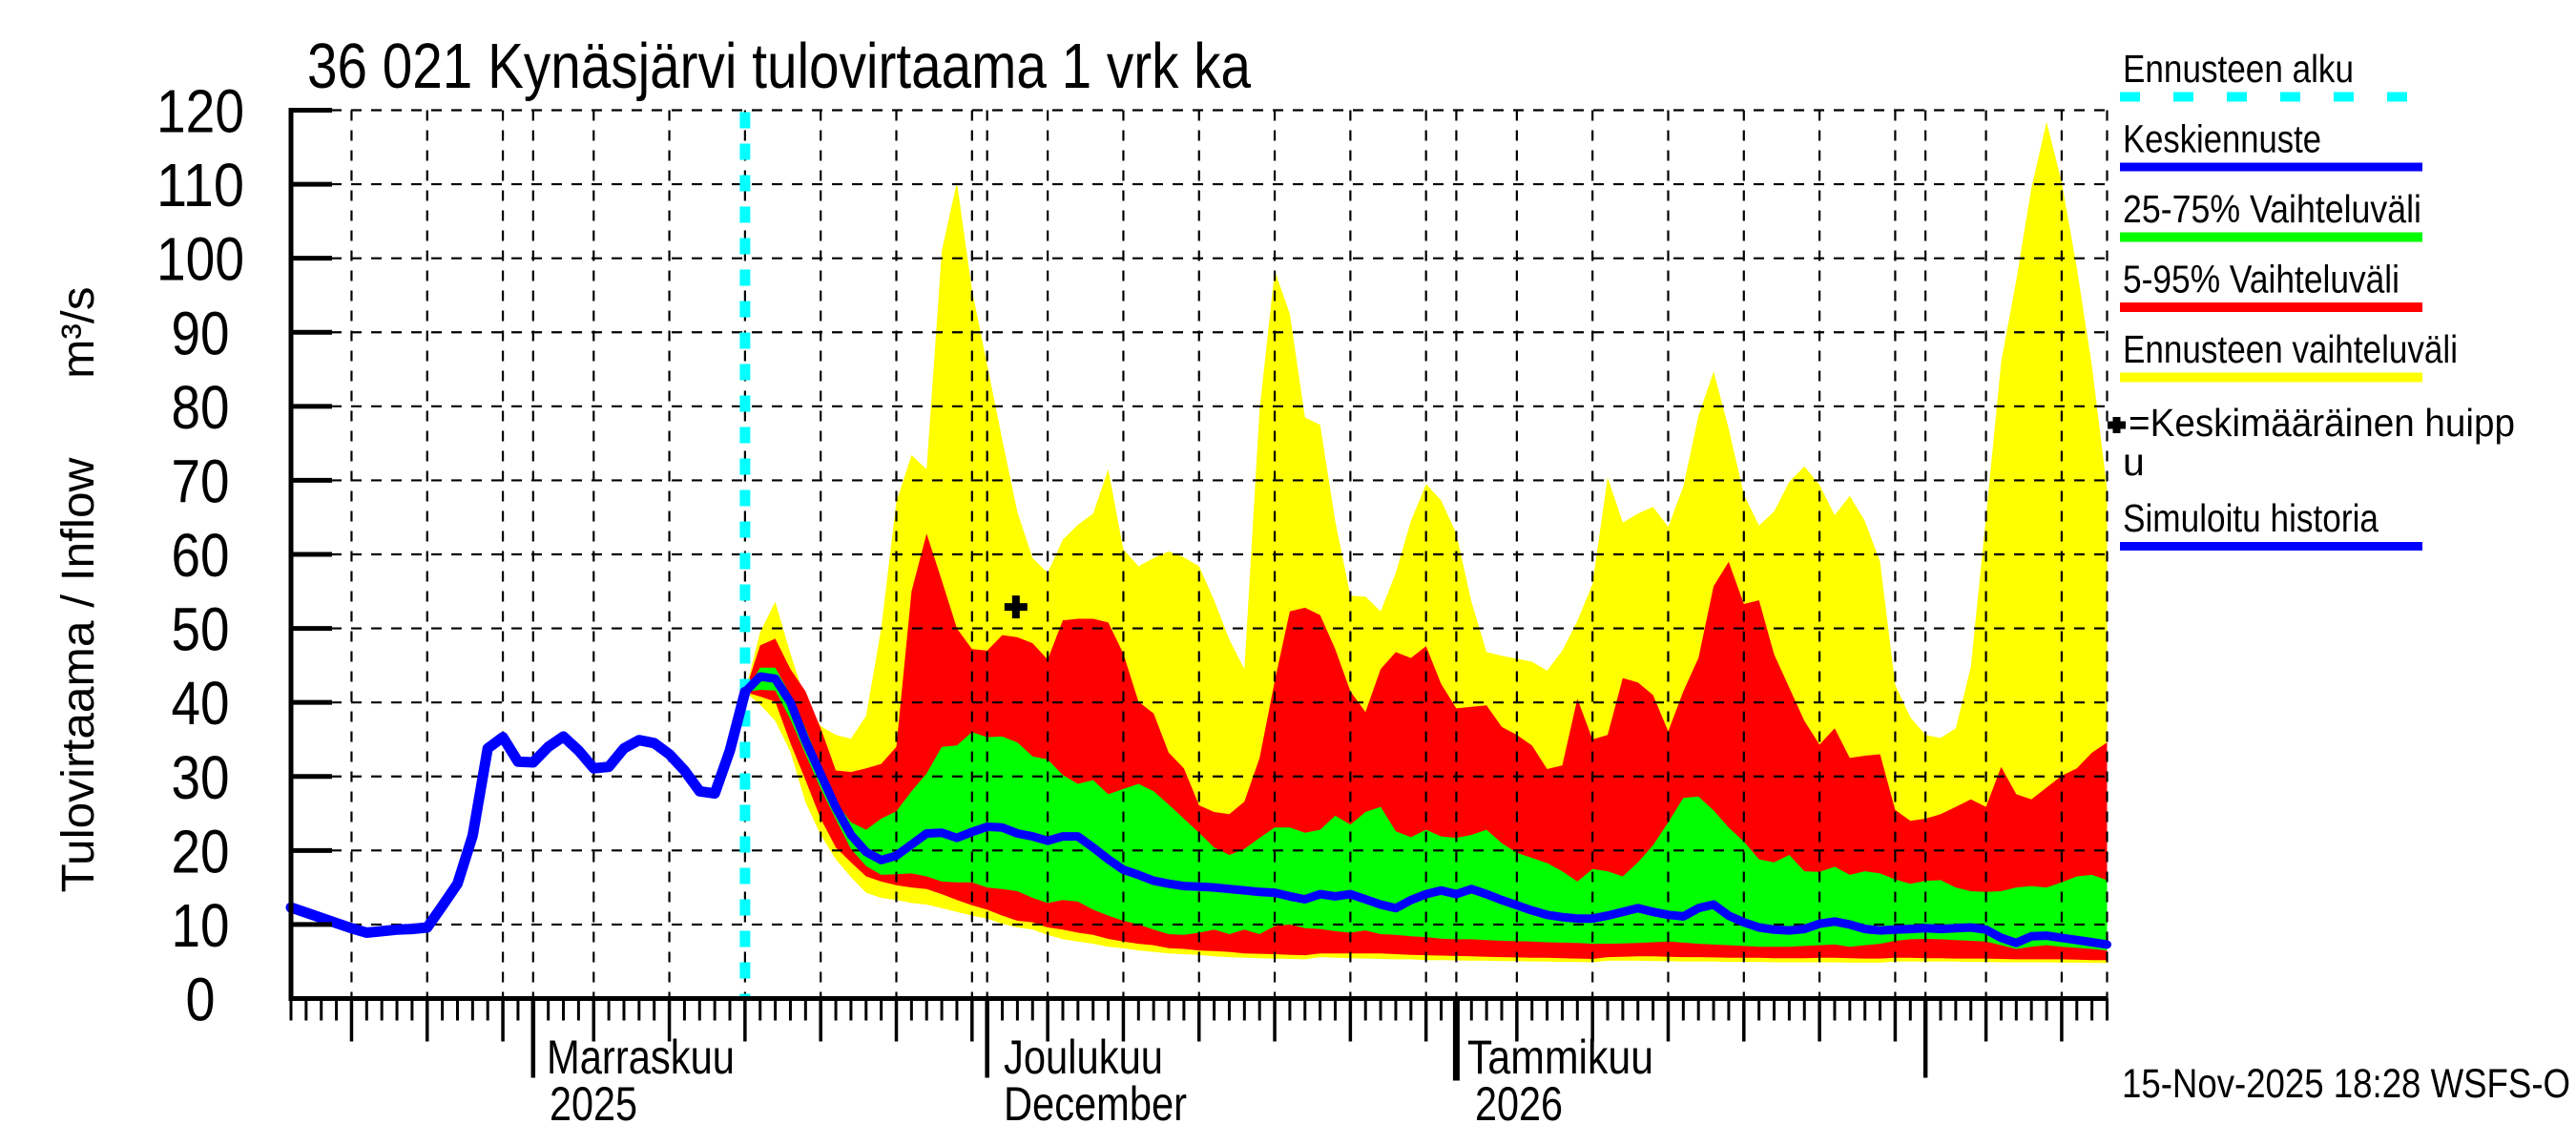 The image size is (2576, 1145). What do you see at coordinates (518, 812) in the screenshot?
I see `history-line` at bounding box center [518, 812].